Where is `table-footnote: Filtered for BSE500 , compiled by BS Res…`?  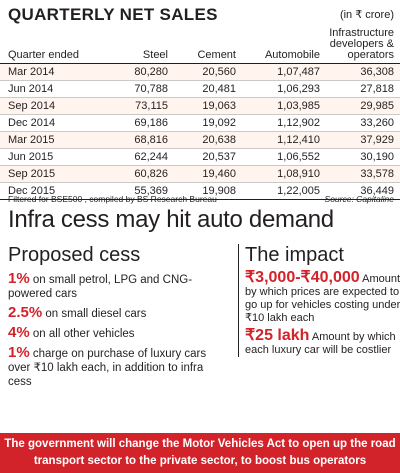 table-footnote: Filtered for BSE500 , compiled by BS Res… is located at coordinates (200, 200).